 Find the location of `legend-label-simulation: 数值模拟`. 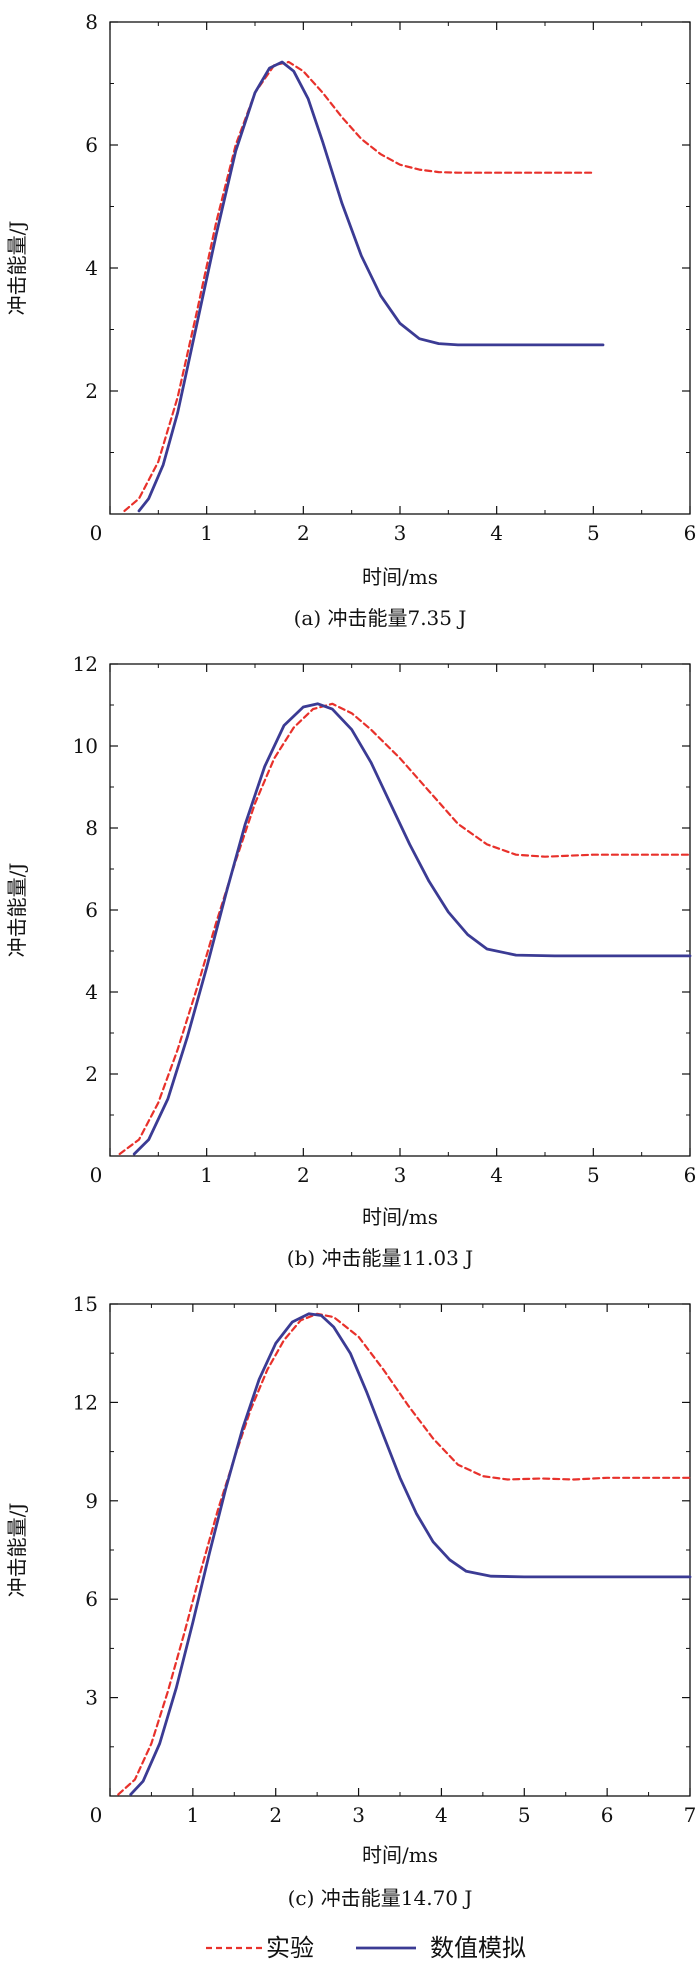

legend-label-simulation: 数值模拟 is located at coordinates (478, 1948).